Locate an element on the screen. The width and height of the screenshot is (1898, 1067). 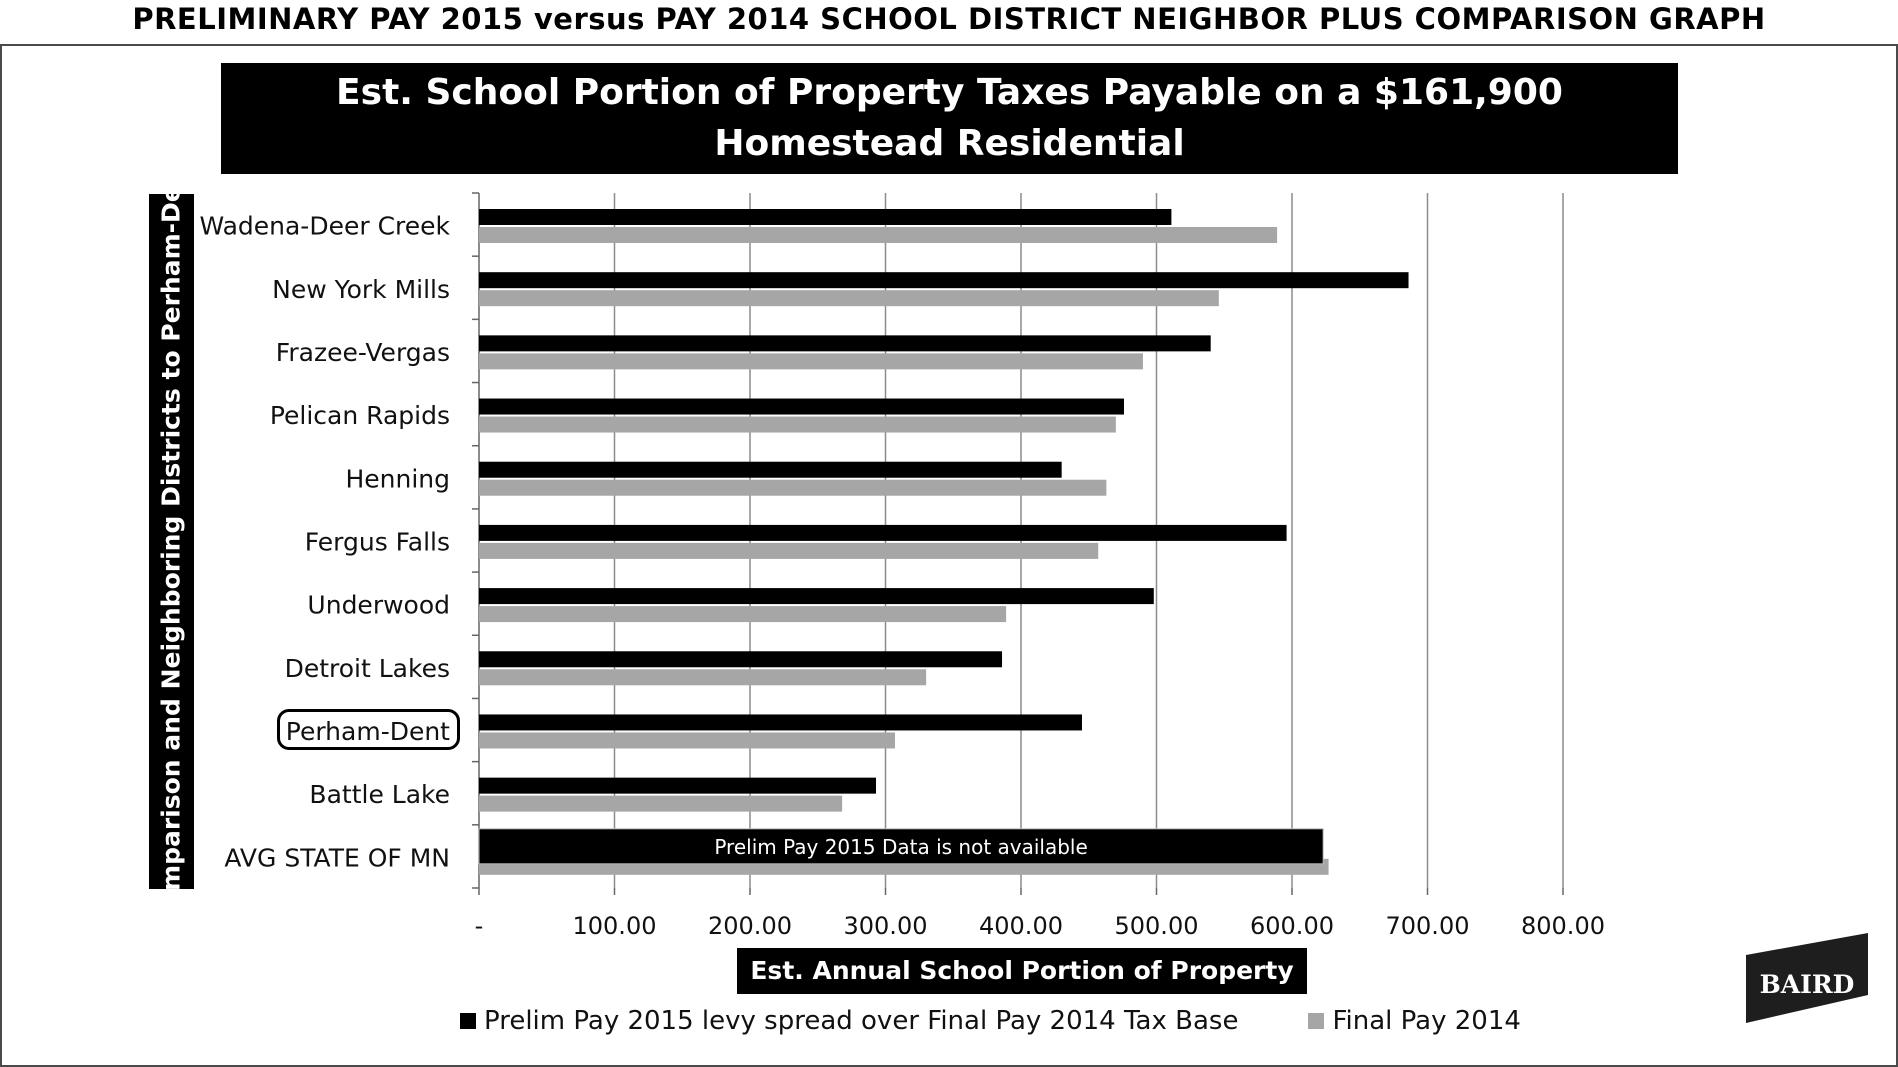
baird-logo-text: BAIRD is located at coordinates (1807, 984).